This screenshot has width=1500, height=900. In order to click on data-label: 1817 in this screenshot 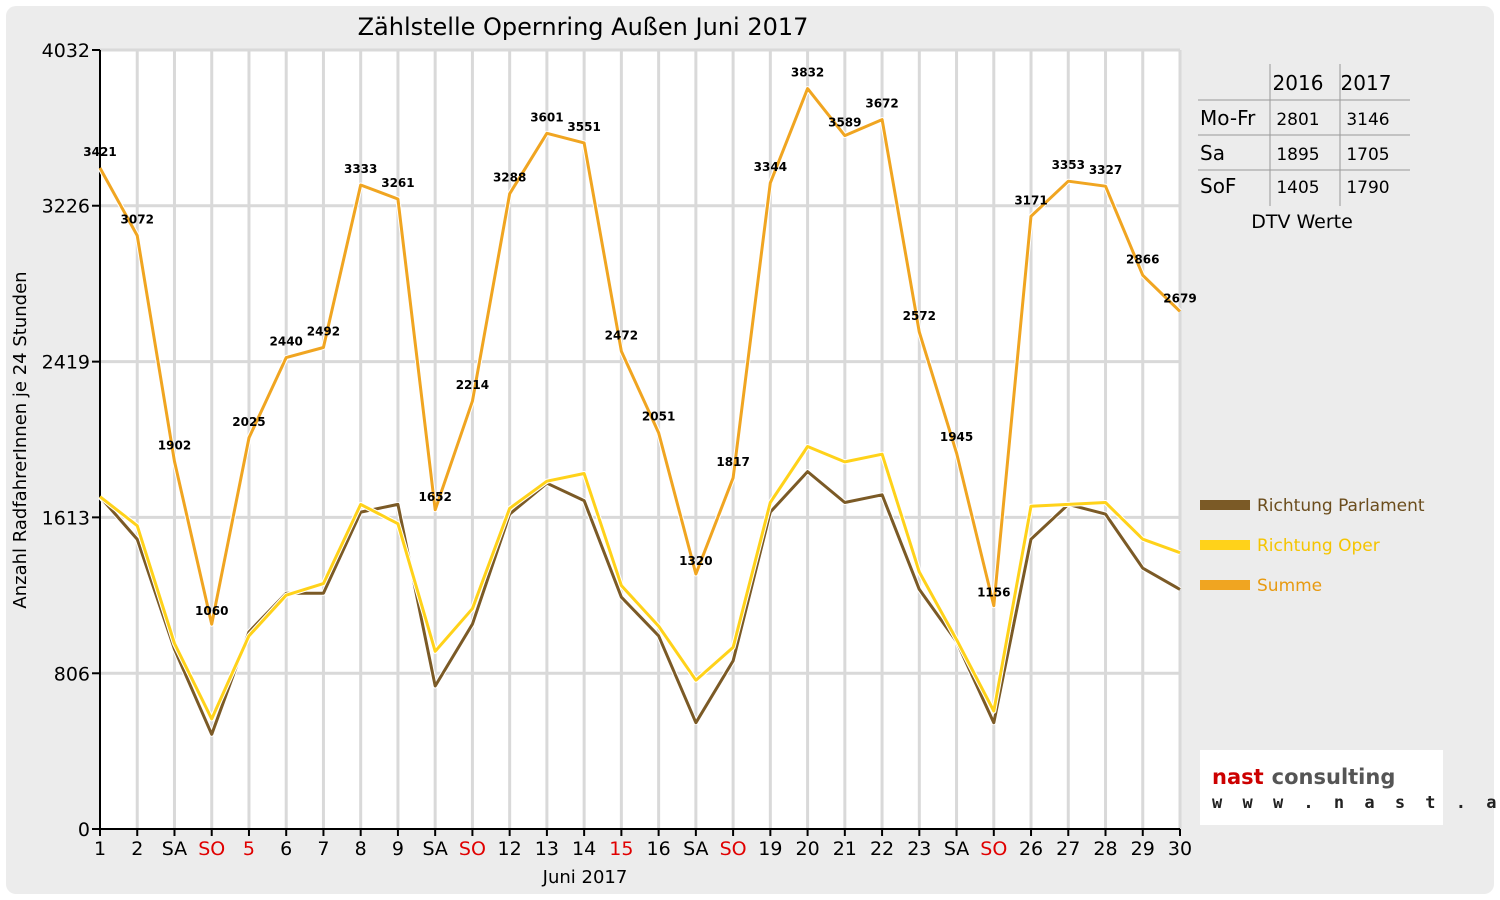, I will do `click(732, 462)`.